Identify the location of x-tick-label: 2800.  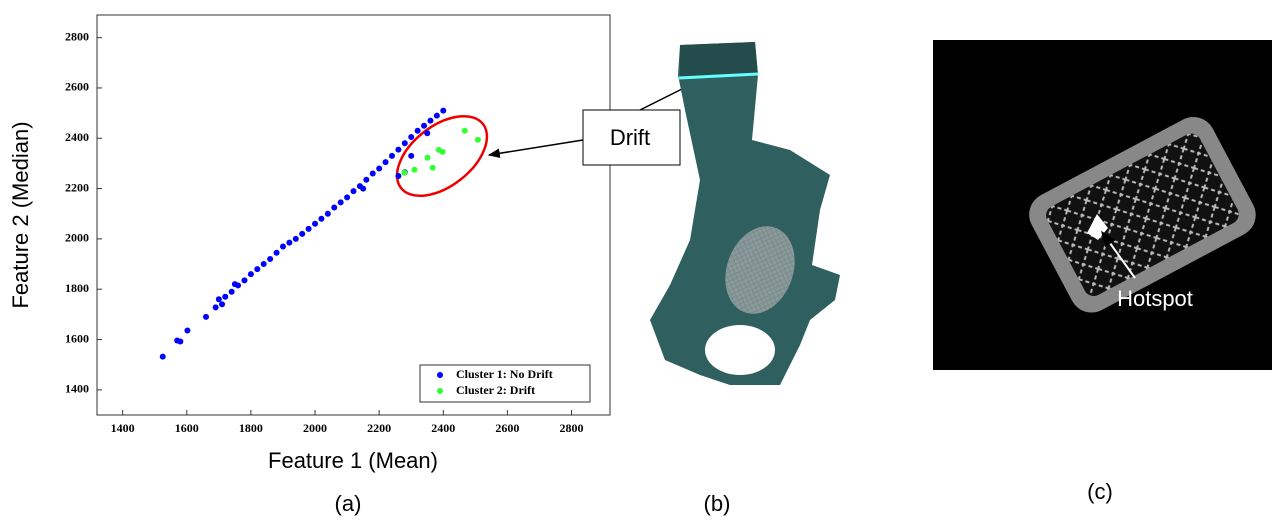
(572, 428).